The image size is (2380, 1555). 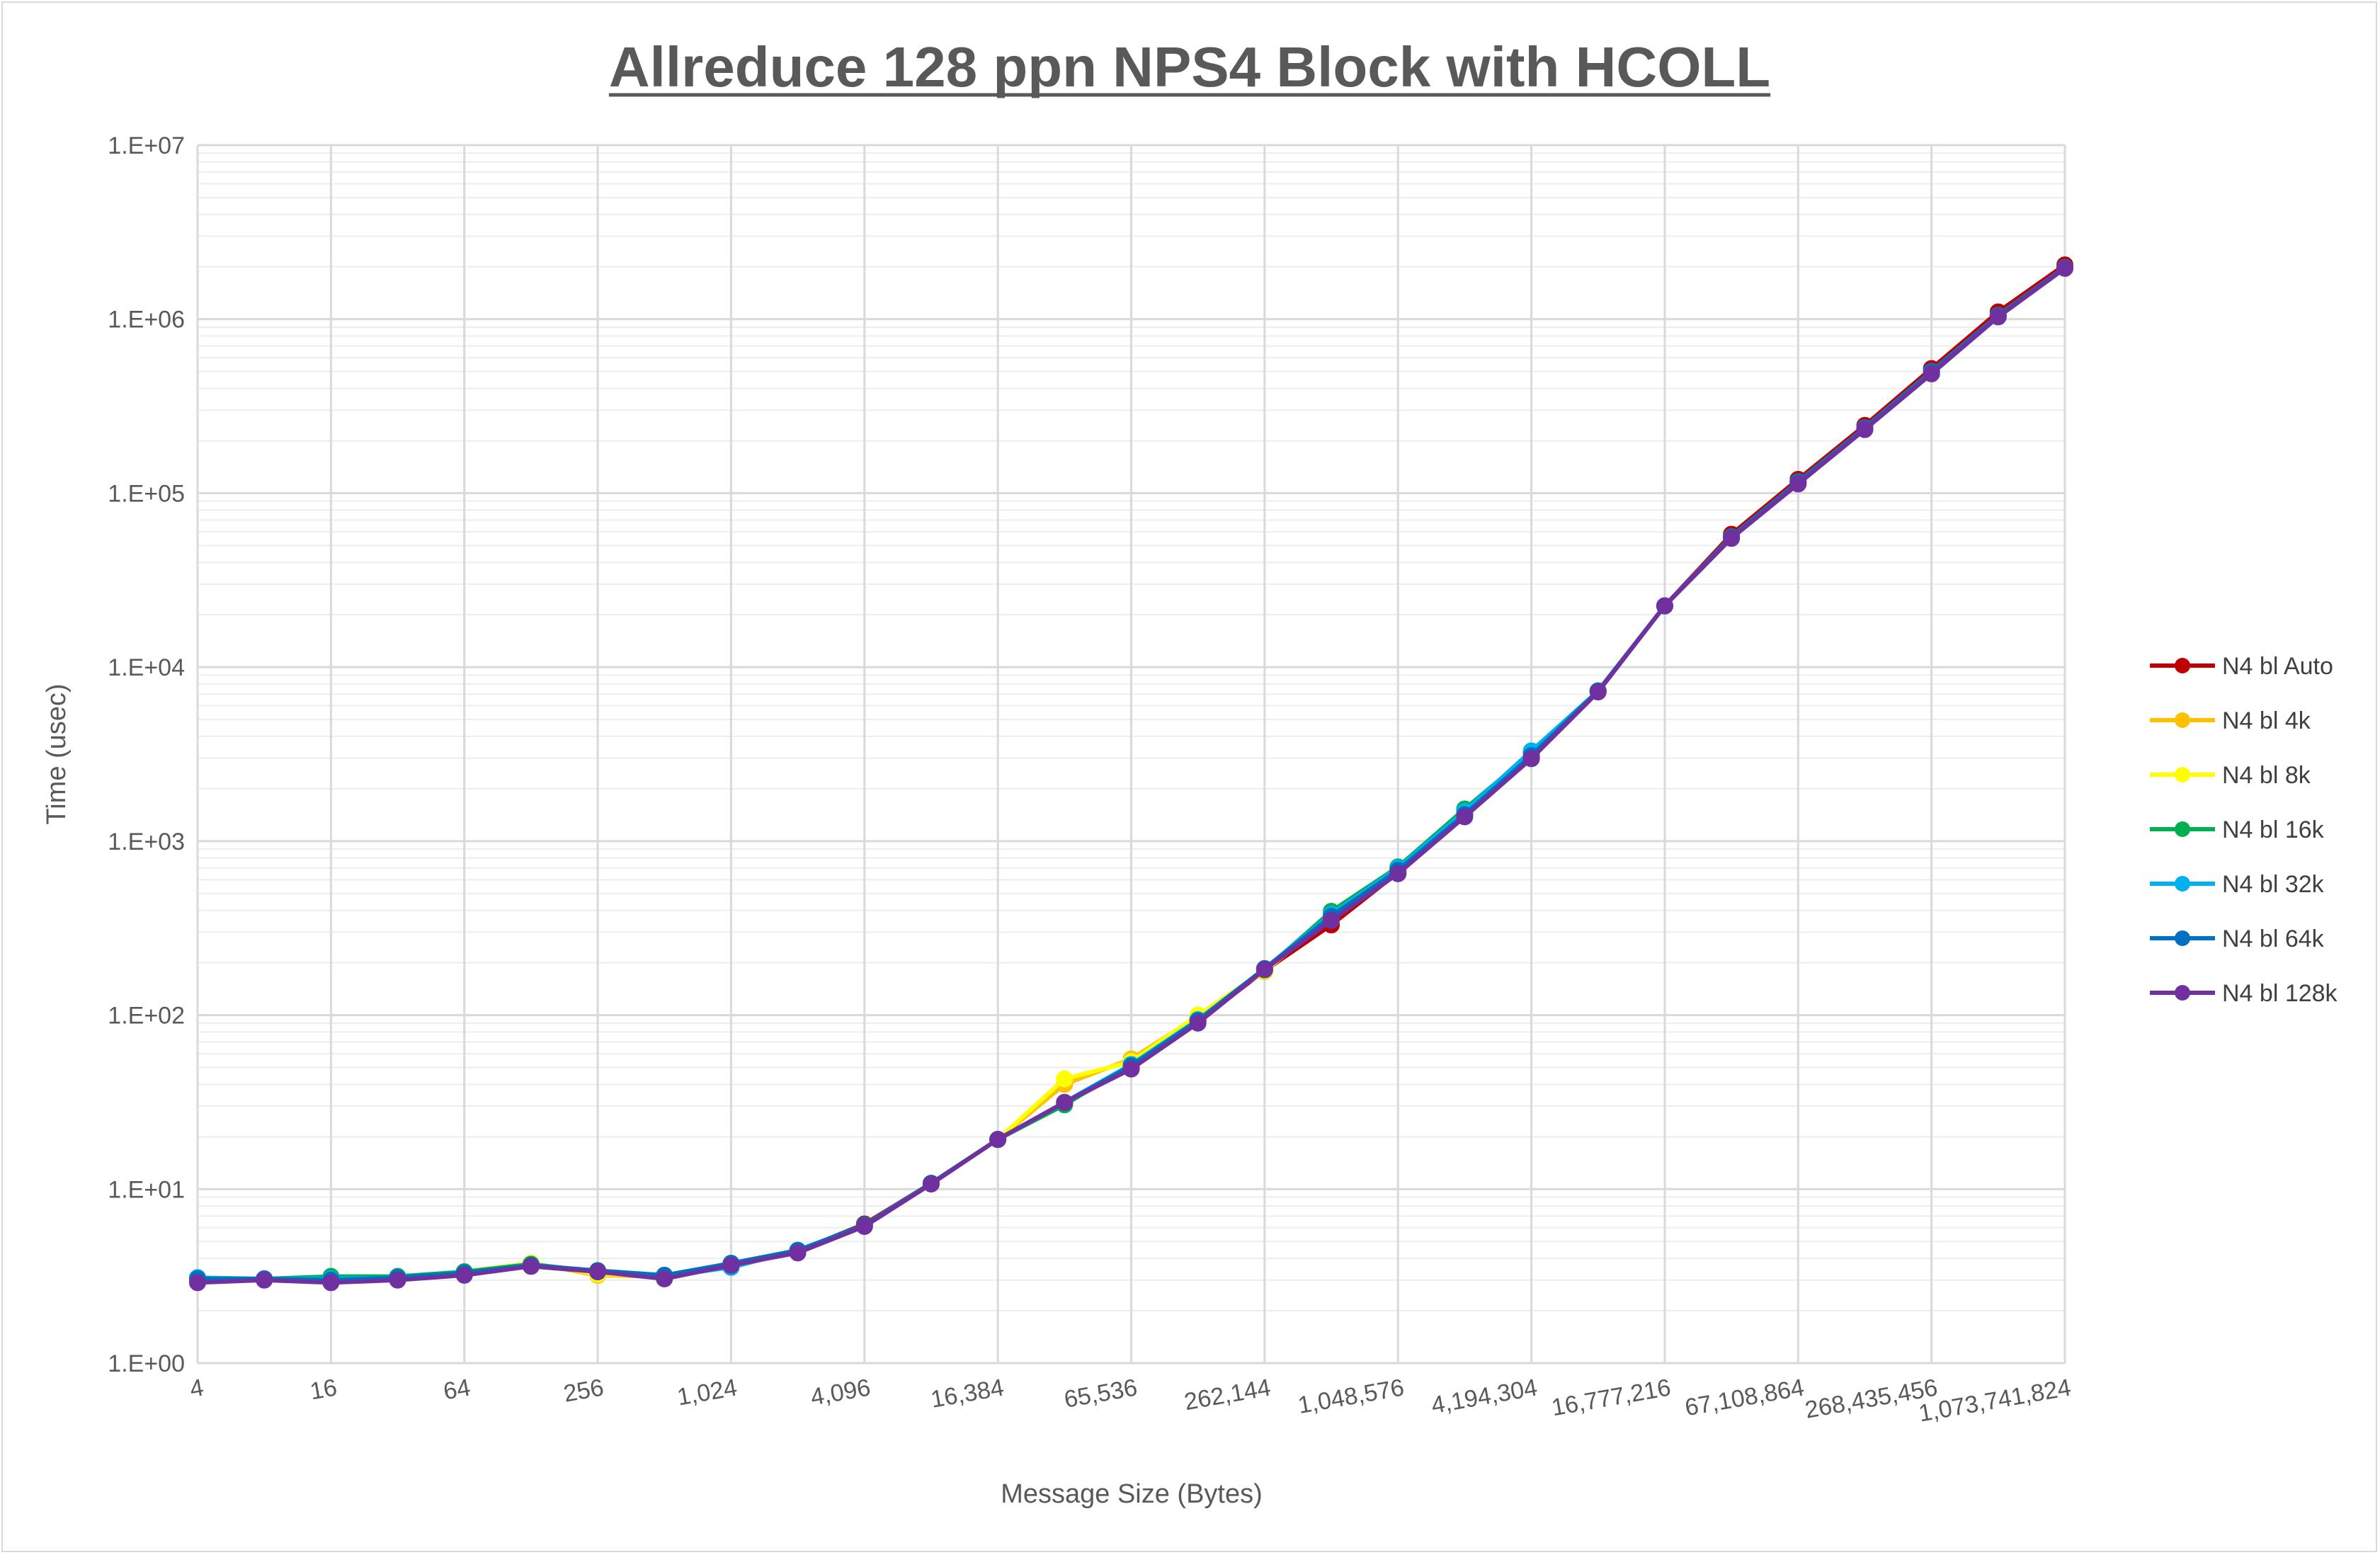 I want to click on y-tick-label: 1.E+05, so click(x=146, y=493).